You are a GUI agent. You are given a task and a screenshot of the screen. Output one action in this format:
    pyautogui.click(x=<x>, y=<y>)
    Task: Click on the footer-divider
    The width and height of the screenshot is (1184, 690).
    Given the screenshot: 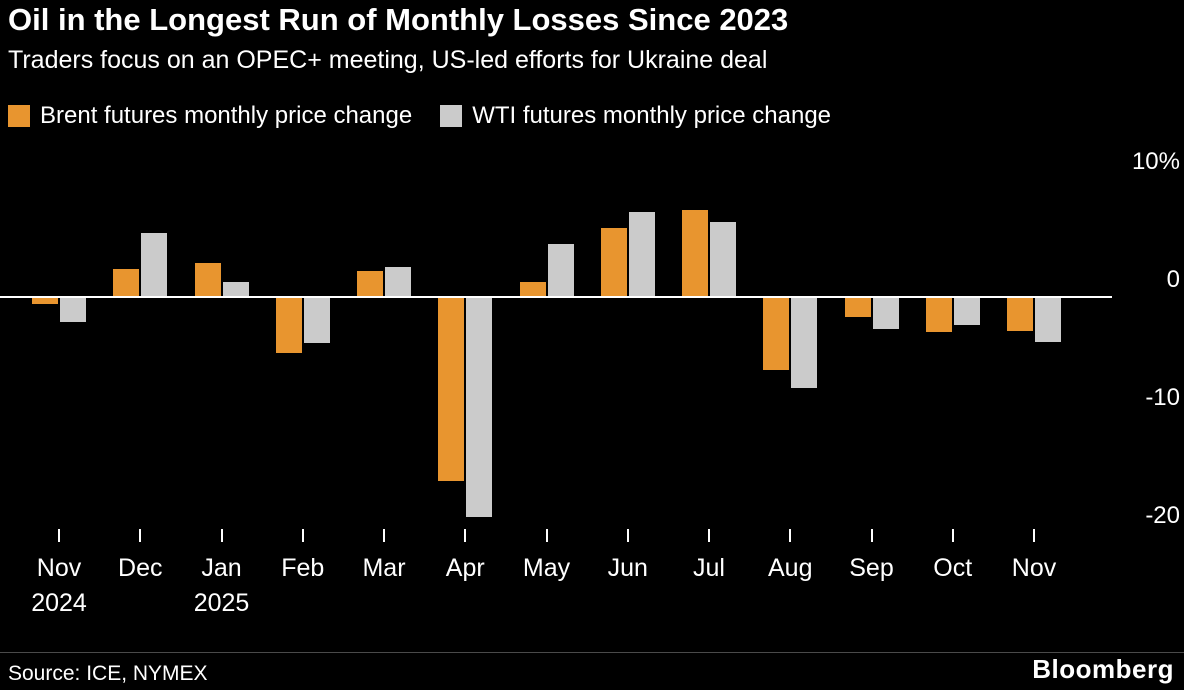 What is the action you would take?
    pyautogui.click(x=592, y=652)
    